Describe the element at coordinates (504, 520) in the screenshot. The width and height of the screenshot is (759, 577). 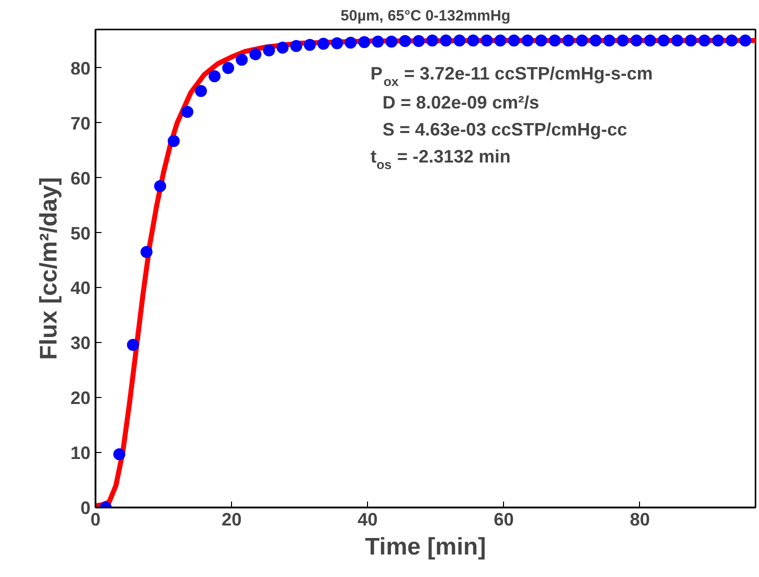
I see `x-tick-label: 60` at that location.